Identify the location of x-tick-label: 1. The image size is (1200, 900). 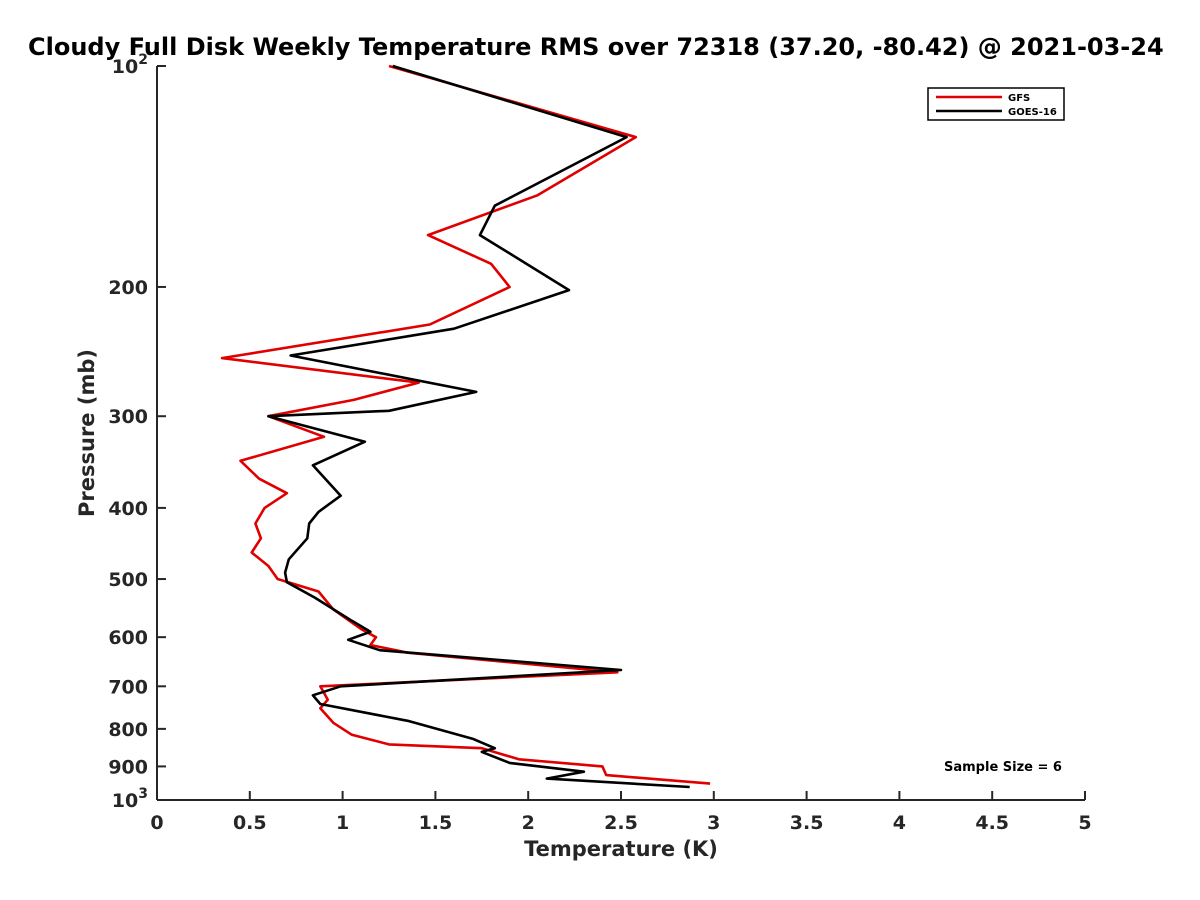
(342, 823).